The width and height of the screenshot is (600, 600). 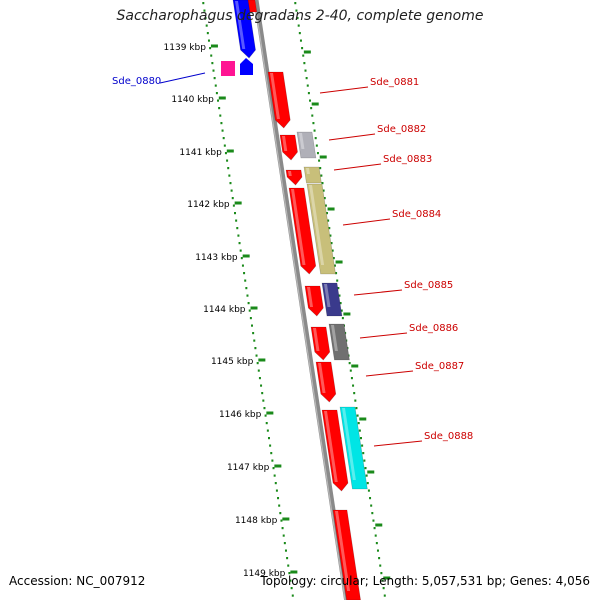 I want to click on gene-label-sde-0880: Sde_0880, so click(x=136, y=81).